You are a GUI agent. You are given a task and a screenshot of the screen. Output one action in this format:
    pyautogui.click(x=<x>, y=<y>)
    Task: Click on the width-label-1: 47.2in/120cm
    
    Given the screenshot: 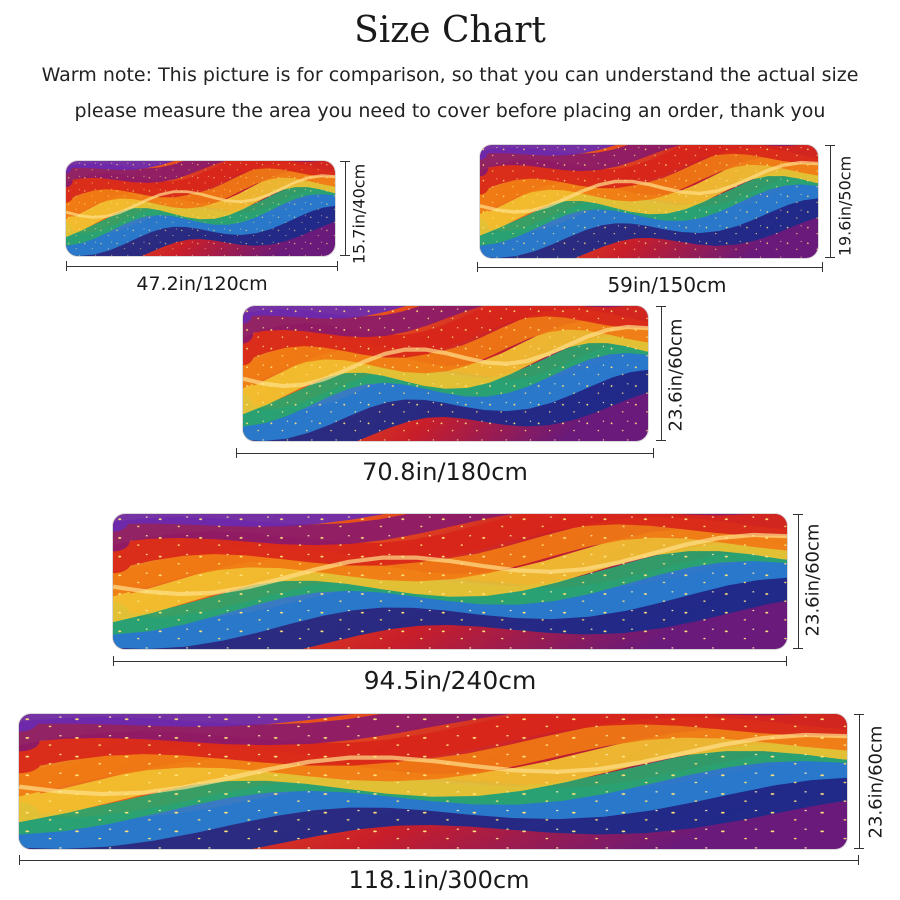 What is the action you would take?
    pyautogui.click(x=202, y=284)
    